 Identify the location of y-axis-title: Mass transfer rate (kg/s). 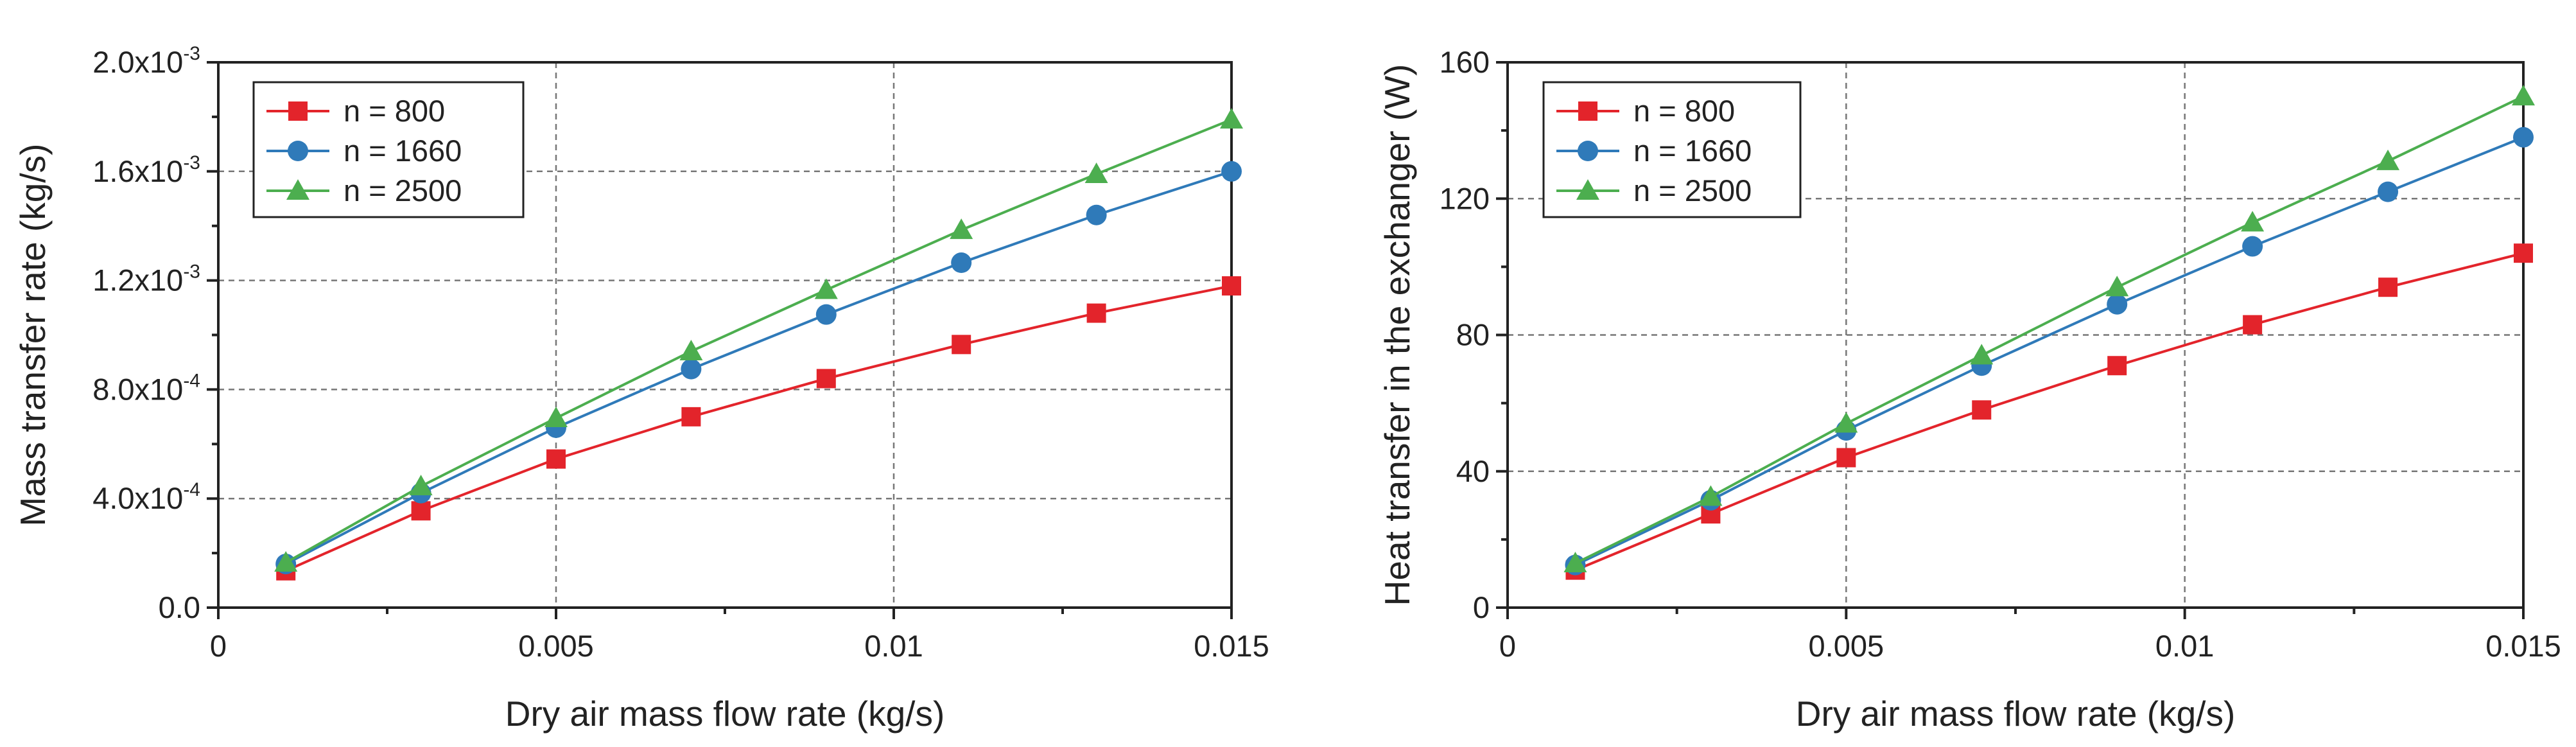
(33, 335).